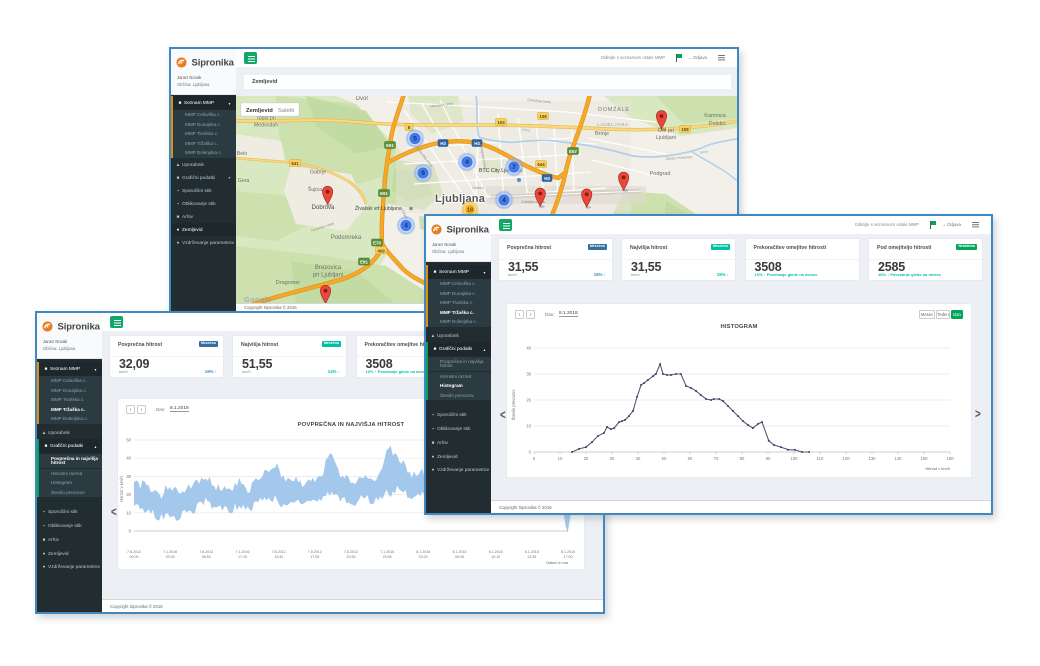  I want to click on svg-text: 13:35, so click(531, 557).